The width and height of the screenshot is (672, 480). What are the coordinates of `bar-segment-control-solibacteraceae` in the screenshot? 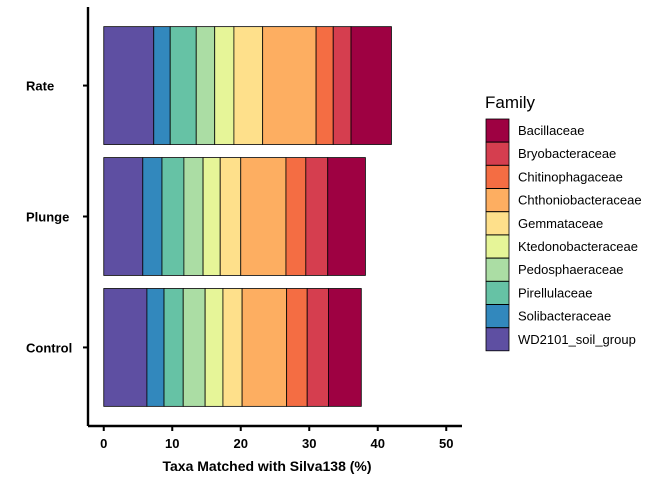 It's located at (155, 347).